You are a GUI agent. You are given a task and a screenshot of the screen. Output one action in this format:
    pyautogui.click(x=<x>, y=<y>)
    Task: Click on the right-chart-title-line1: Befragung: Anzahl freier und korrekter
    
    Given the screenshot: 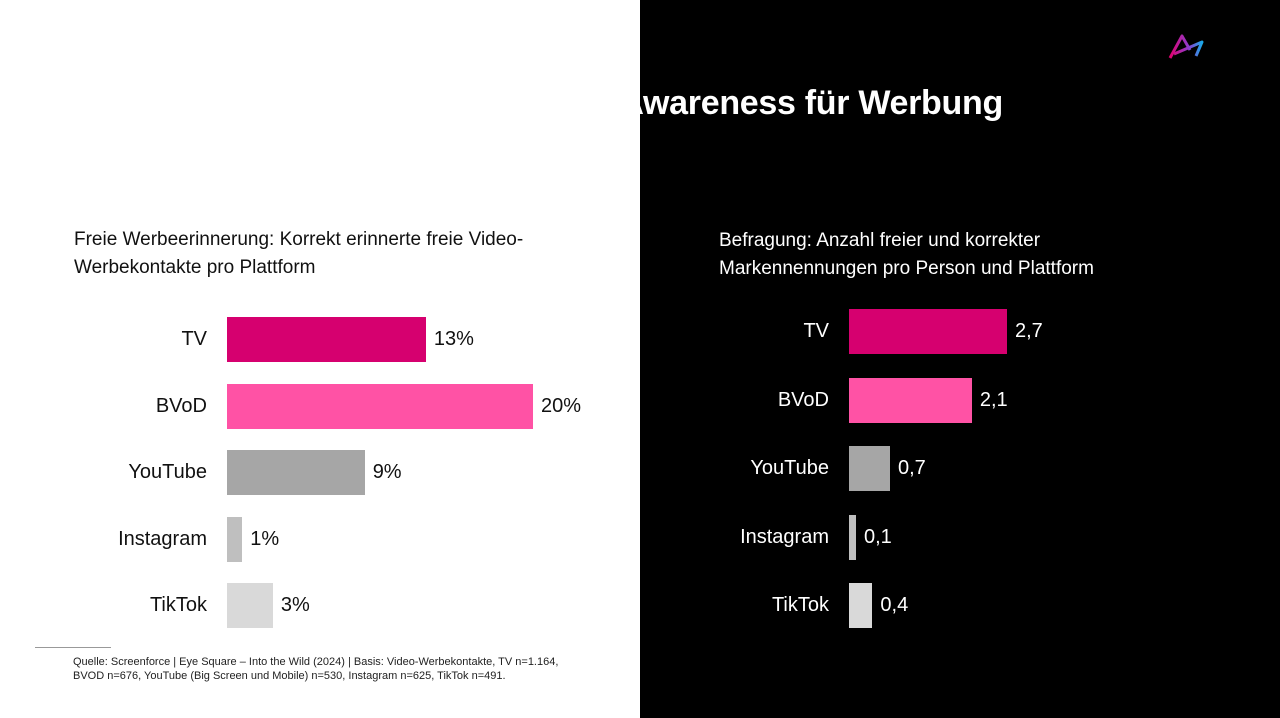 What is the action you would take?
    pyautogui.click(x=880, y=240)
    